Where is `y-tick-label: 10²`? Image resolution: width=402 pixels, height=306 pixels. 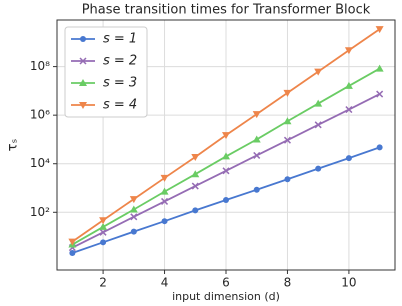 y-tick-label: 10² is located at coordinates (40, 212).